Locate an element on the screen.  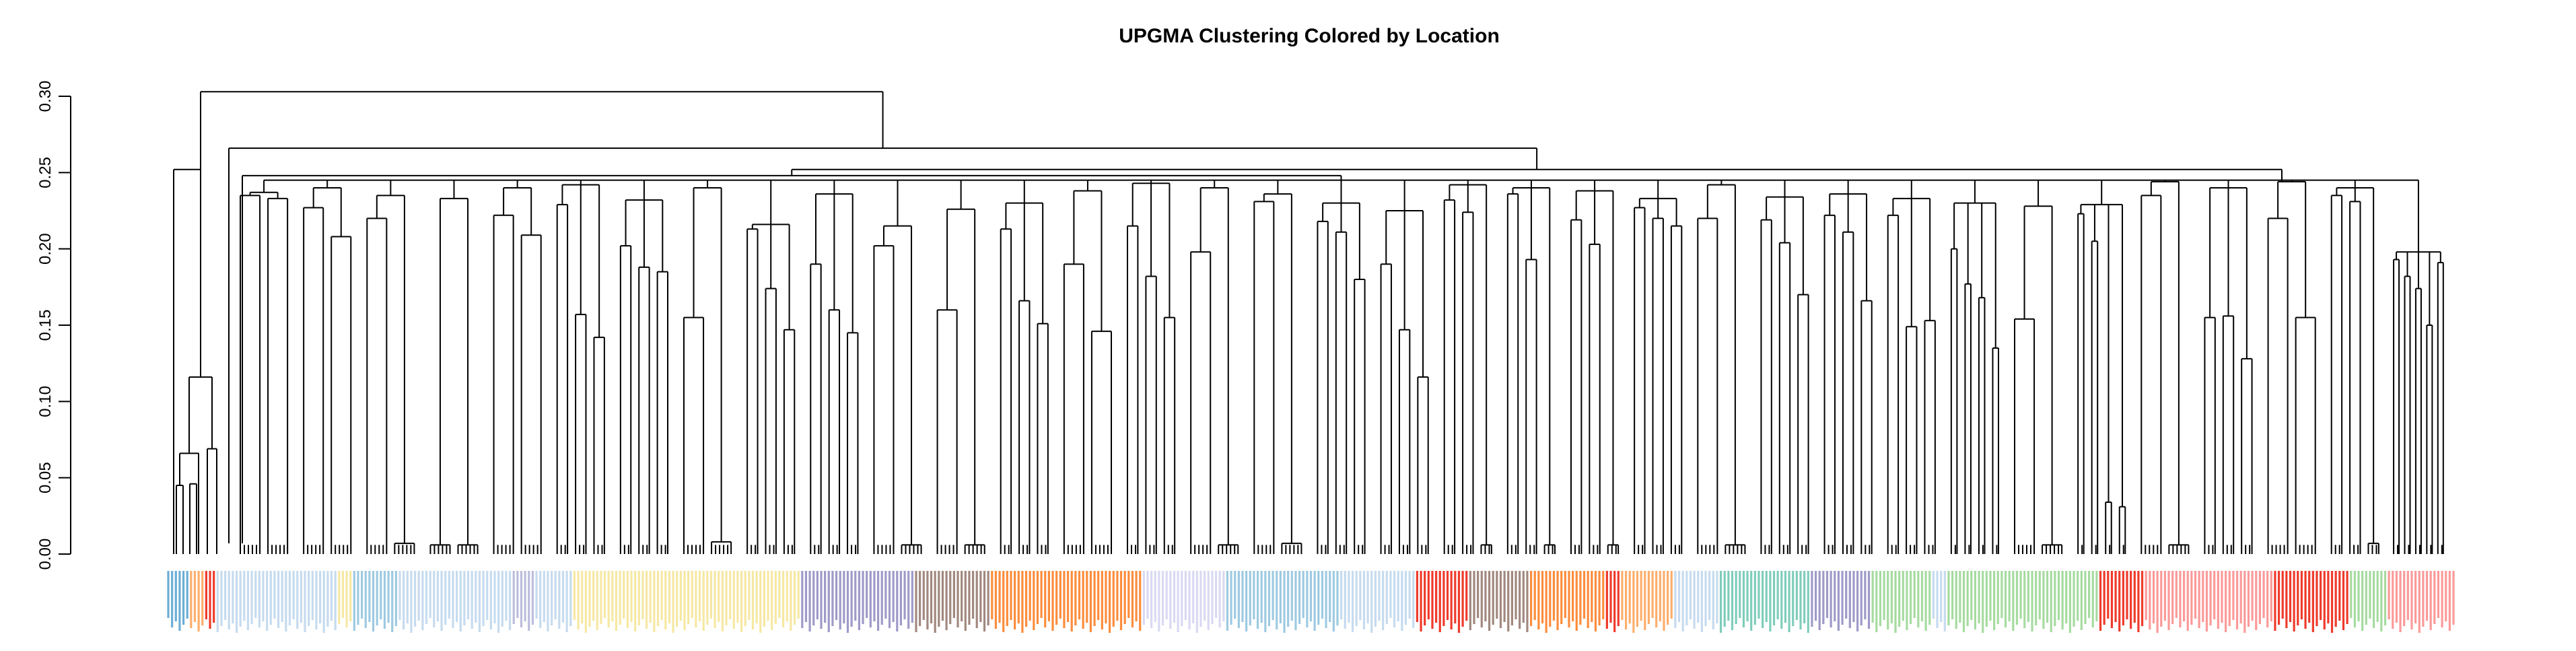
chart-title: UPGMA Clustering Colored by Location is located at coordinates (1309, 36).